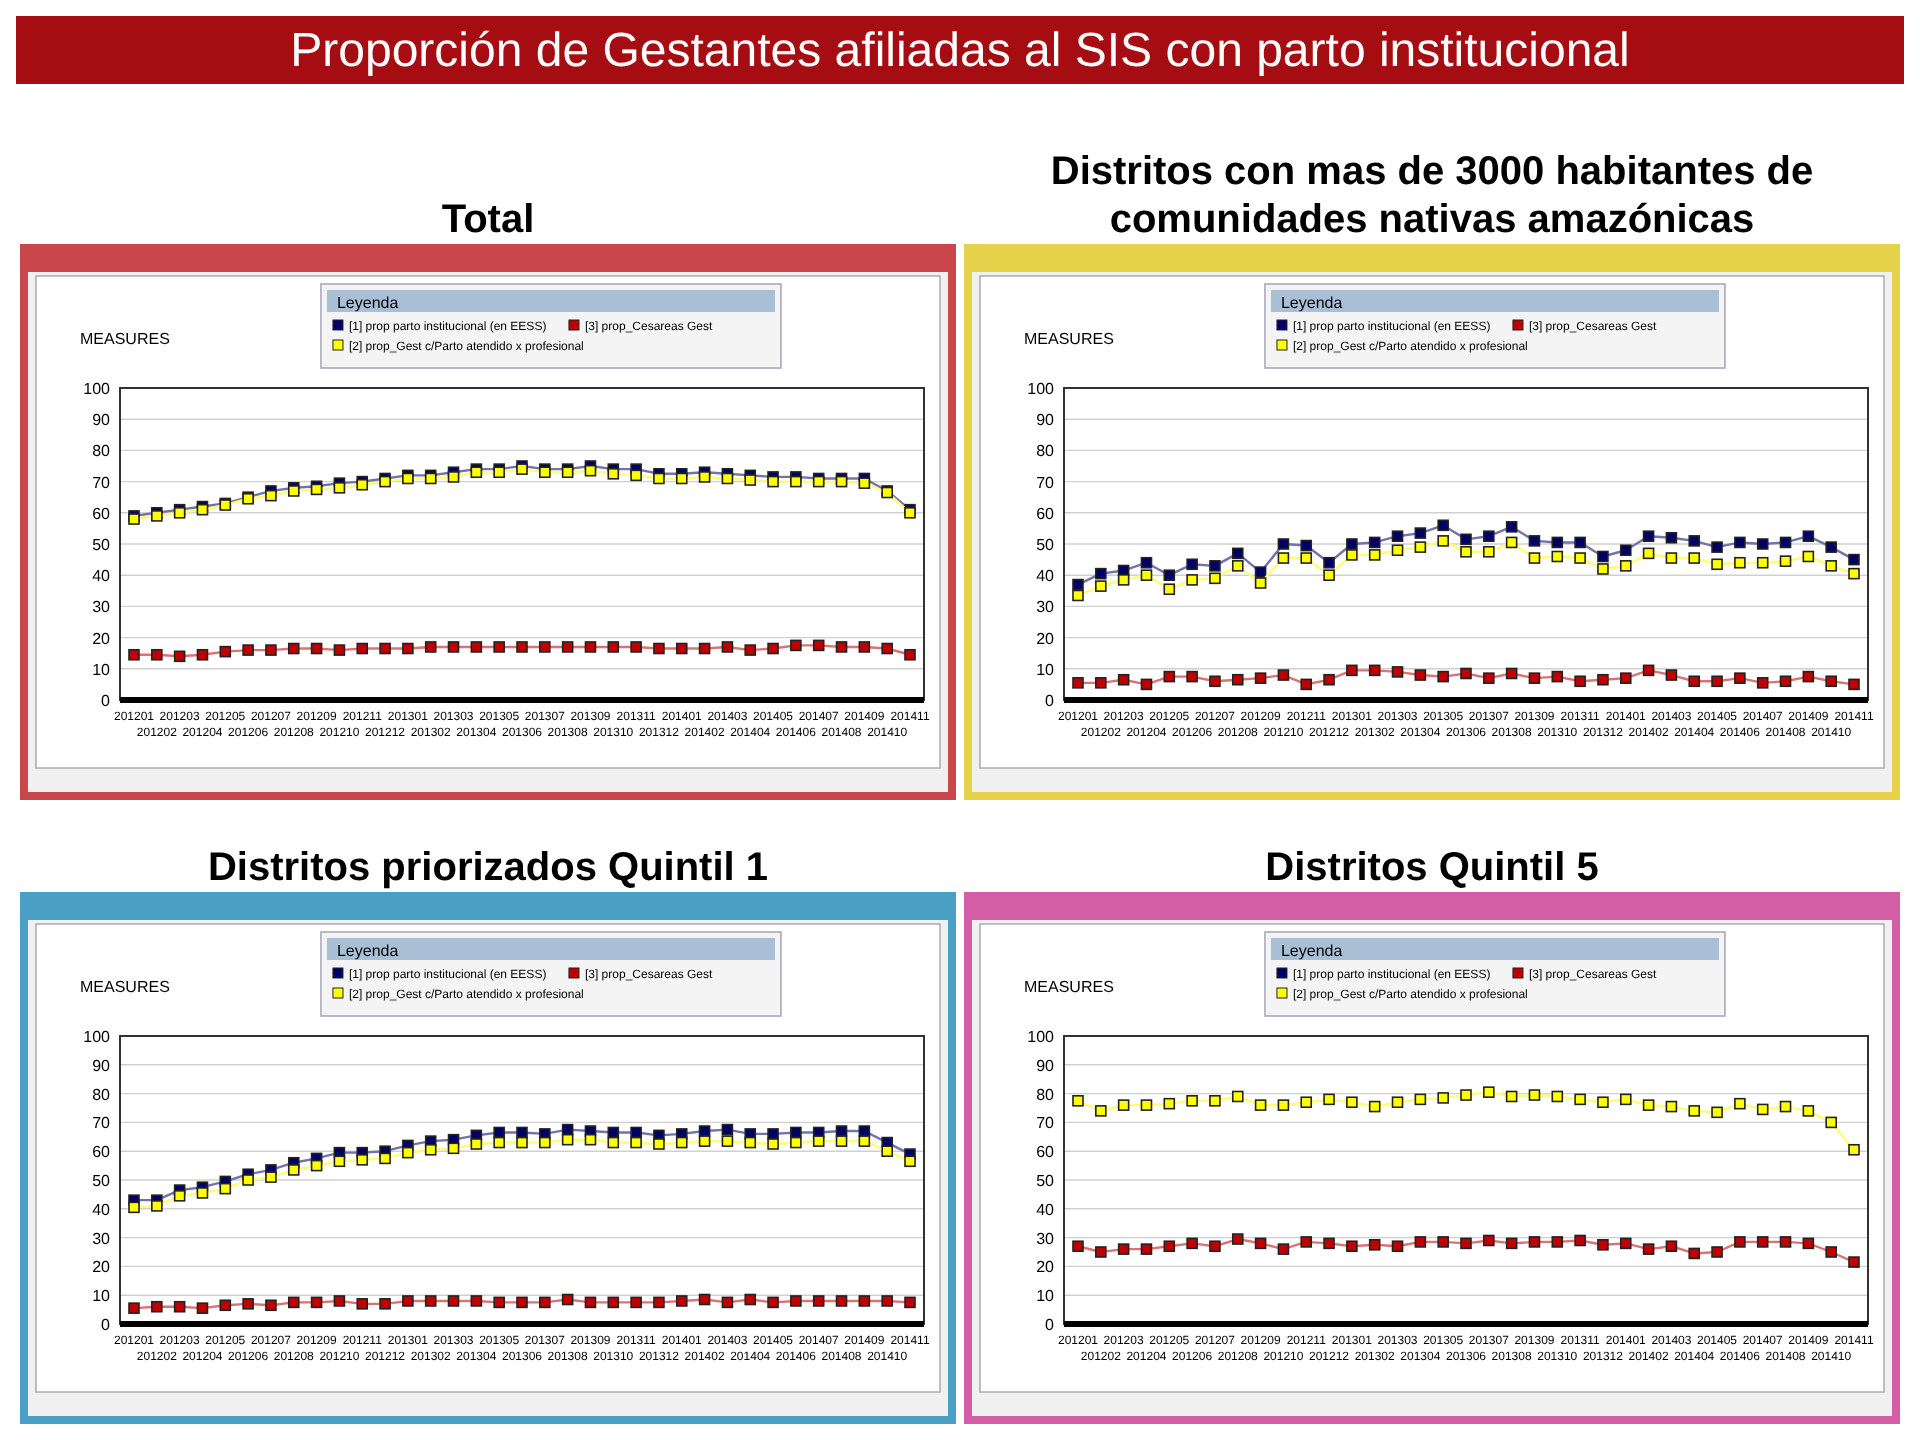  I want to click on text: Proporción de Gestantes afiliadas al SIS con parto institucional, so click(960, 51).